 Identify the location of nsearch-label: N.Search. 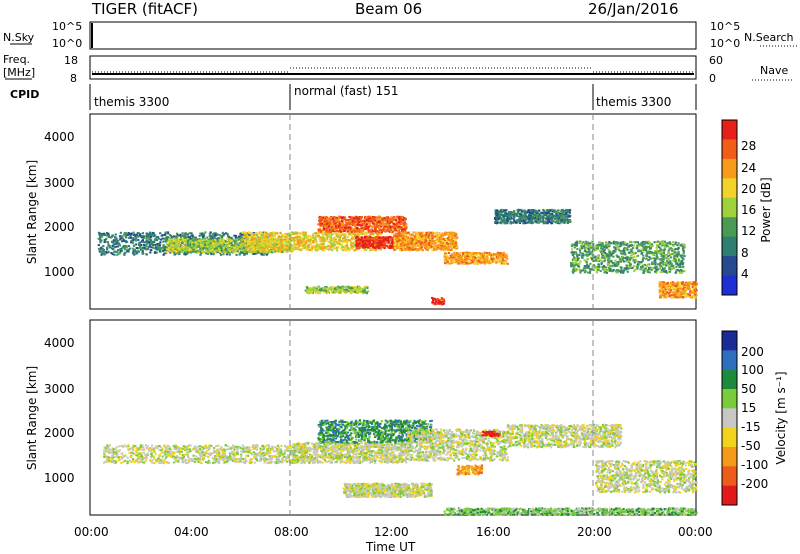
(769, 37).